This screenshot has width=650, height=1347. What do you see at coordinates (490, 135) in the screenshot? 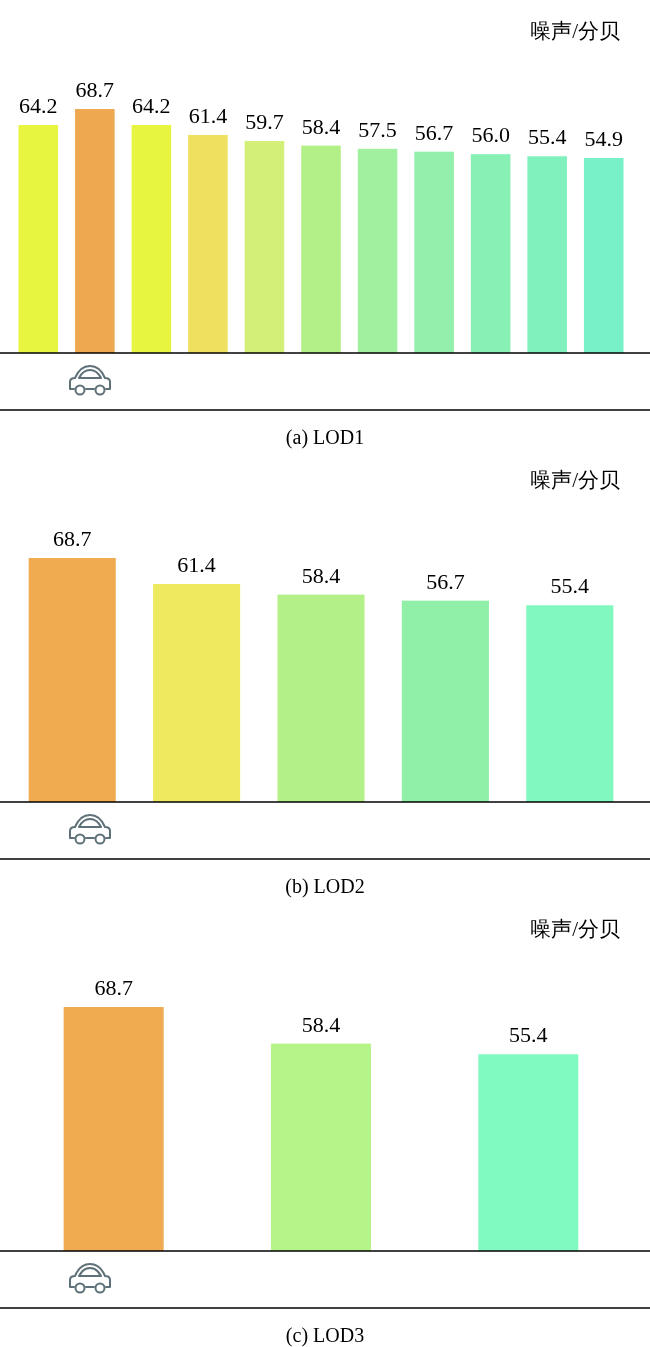
I see `data-label: 56.0` at bounding box center [490, 135].